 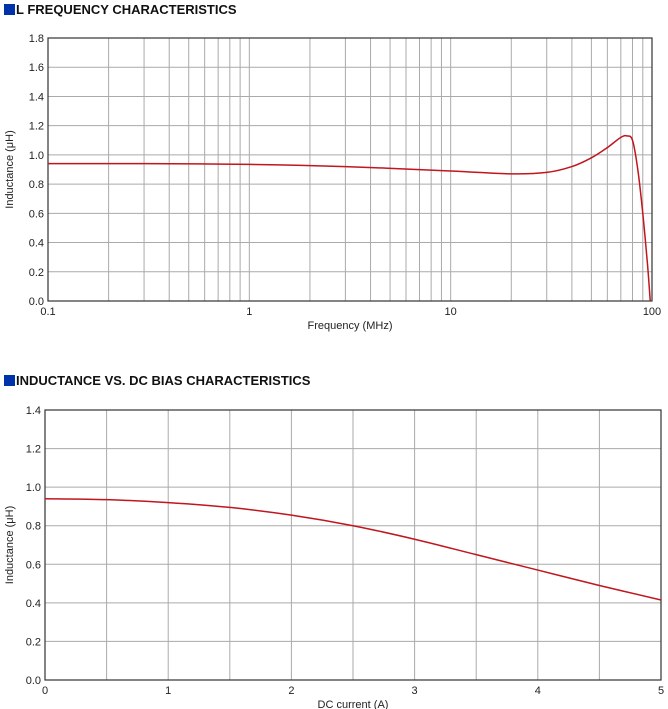 What do you see at coordinates (126, 9) in the screenshot?
I see `chart1-title-text: L FREQUENCY CHARACTERISTICS` at bounding box center [126, 9].